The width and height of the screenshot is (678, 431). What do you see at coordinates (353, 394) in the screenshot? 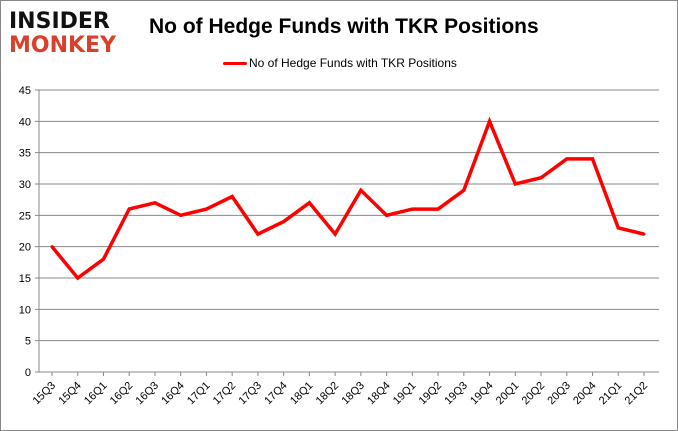
I see `x-tick-label: 18Q3` at bounding box center [353, 394].